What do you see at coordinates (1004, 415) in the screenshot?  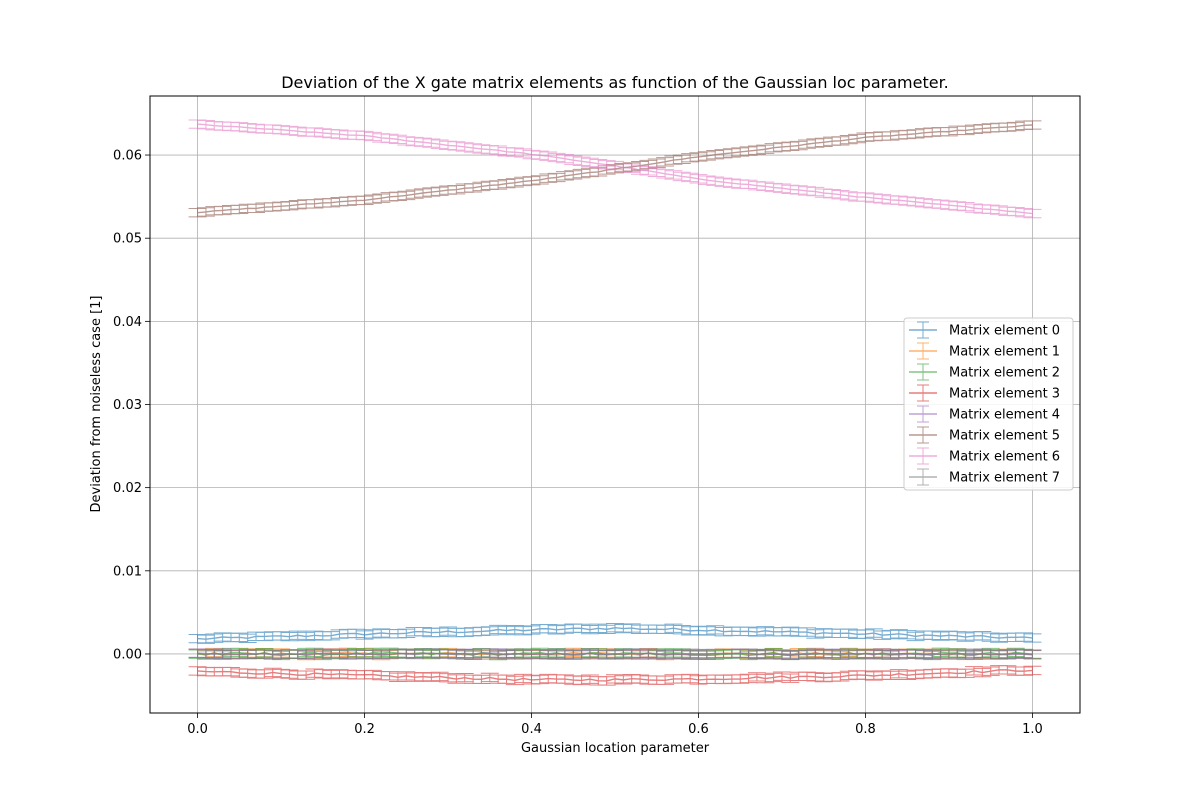 I see `legend-label: Matrix element 4` at bounding box center [1004, 415].